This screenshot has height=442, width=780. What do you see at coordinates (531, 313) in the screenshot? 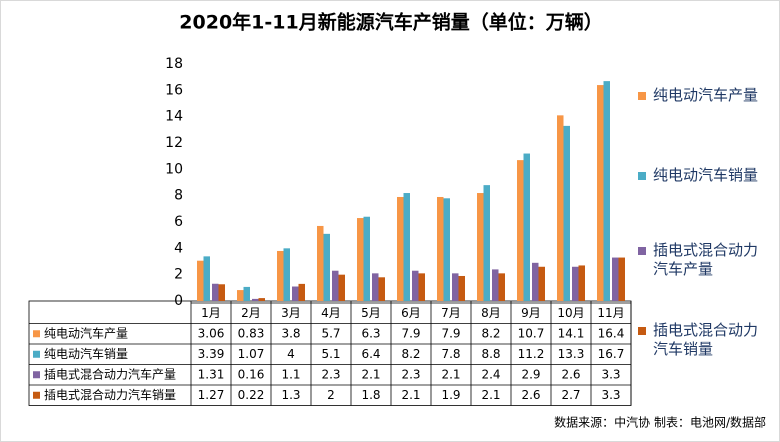
I see `x-tick-label: 9月` at bounding box center [531, 313].